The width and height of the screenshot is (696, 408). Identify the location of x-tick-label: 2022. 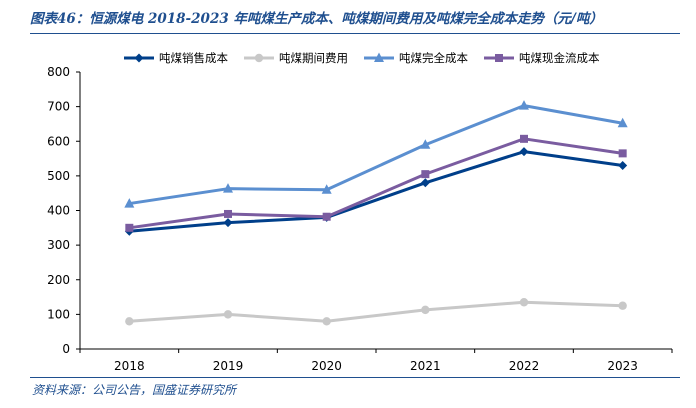
(524, 366).